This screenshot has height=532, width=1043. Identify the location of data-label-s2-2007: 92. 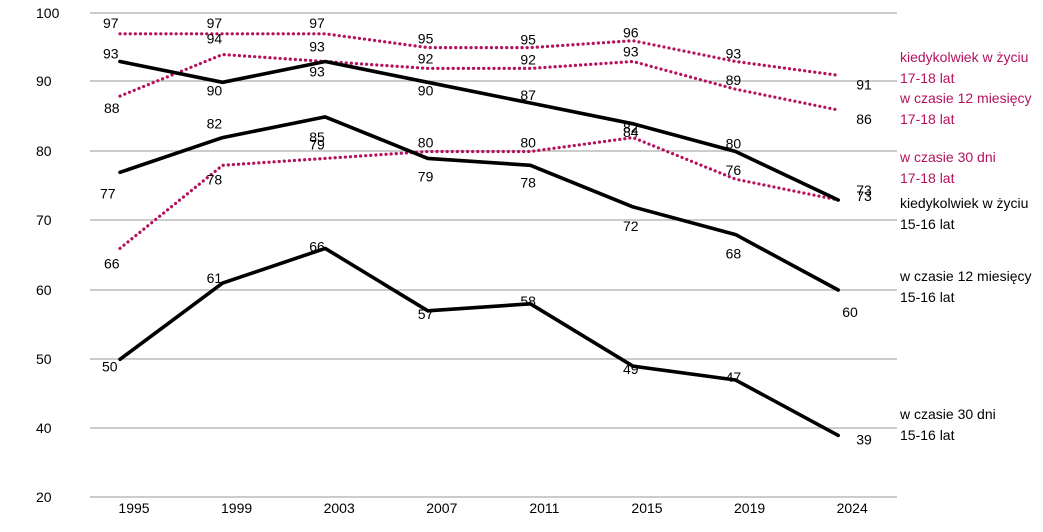
(426, 58).